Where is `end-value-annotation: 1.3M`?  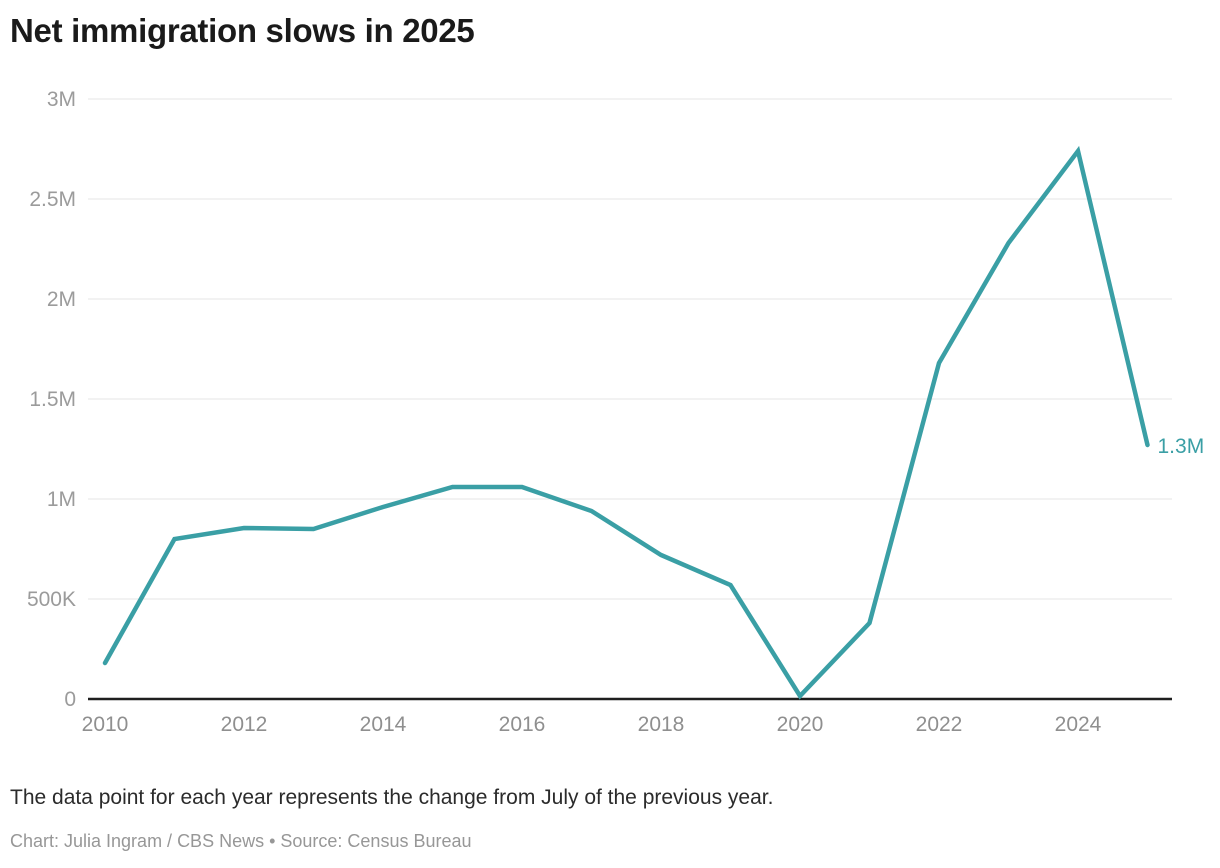 end-value-annotation: 1.3M is located at coordinates (1181, 446).